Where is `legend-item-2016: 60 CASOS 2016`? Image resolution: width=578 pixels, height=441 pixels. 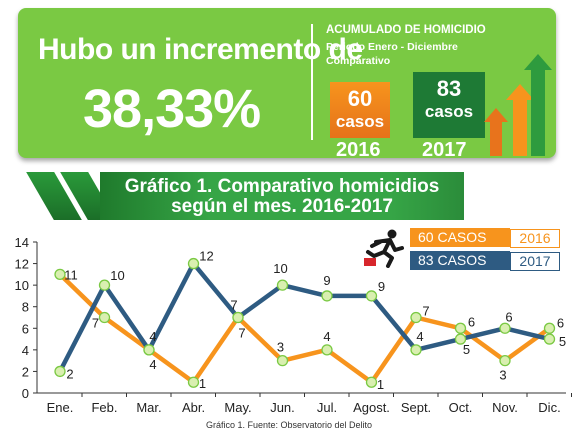
legend-item-2016: 60 CASOS 2016 is located at coordinates (485, 238).